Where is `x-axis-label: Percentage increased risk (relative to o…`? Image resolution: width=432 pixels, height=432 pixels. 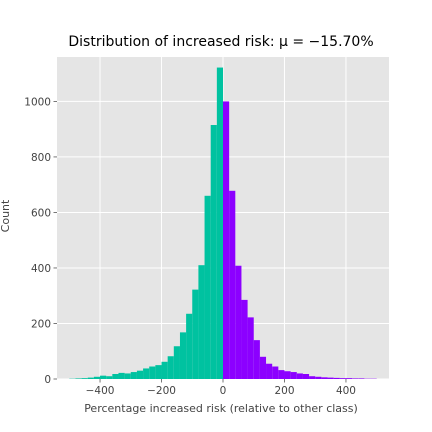 x-axis-label: Percentage increased risk (relative to o… is located at coordinates (221, 408).